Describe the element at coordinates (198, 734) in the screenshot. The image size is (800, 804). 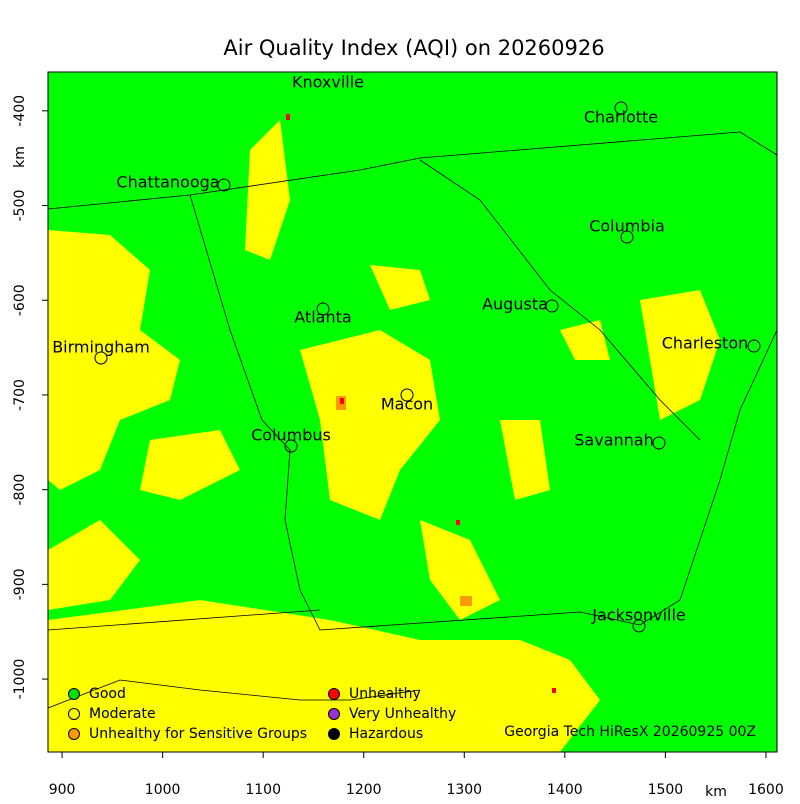
I see `legend-label: Unhealthy for Sensitive Groups` at that location.